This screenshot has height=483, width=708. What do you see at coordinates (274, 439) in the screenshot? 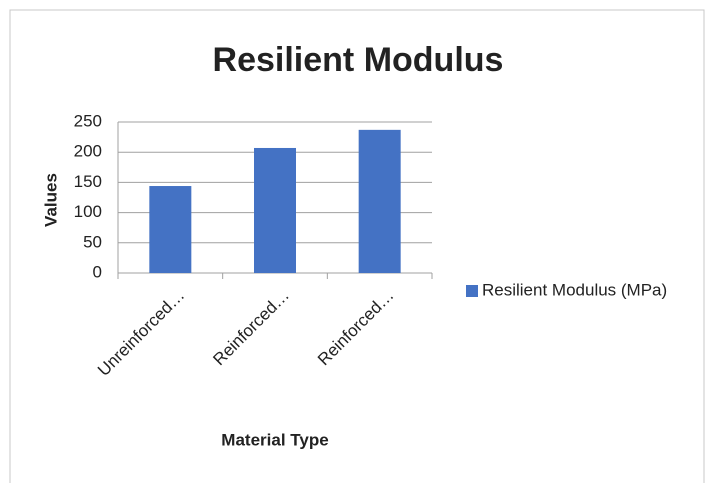
I see `x-axis-title: Material Type` at bounding box center [274, 439].